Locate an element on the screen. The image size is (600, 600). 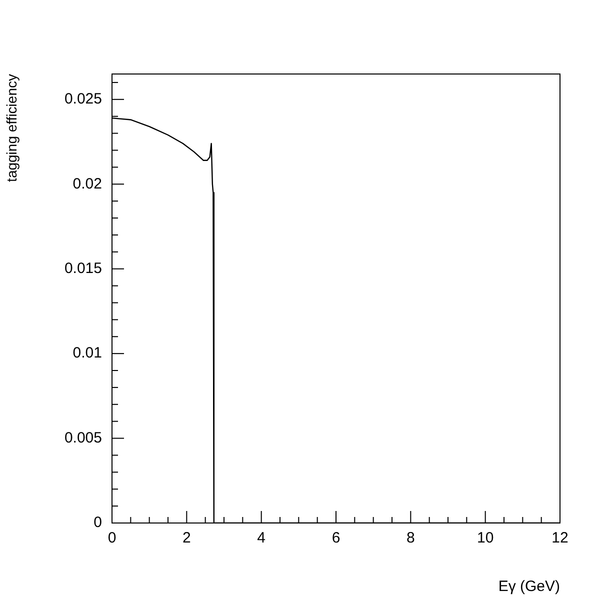
y-tick-label: 0.01 is located at coordinates (87, 353).